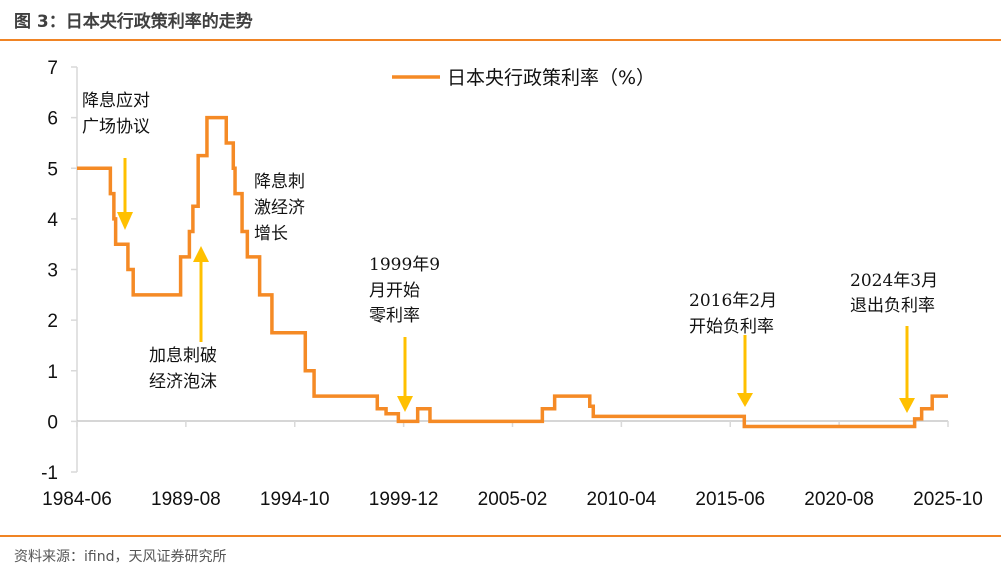  Describe the element at coordinates (733, 349) in the screenshot. I see `annotation-negative-rate: 2016年2月 开始负利率` at that location.